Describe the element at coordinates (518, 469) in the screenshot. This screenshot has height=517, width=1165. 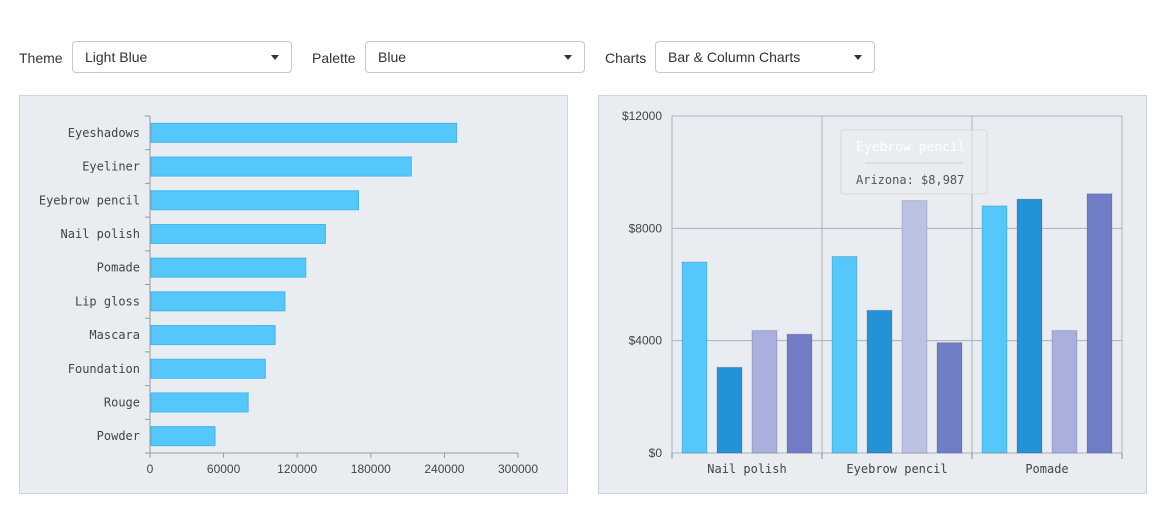
I see `x-tick-label: 300000` at that location.